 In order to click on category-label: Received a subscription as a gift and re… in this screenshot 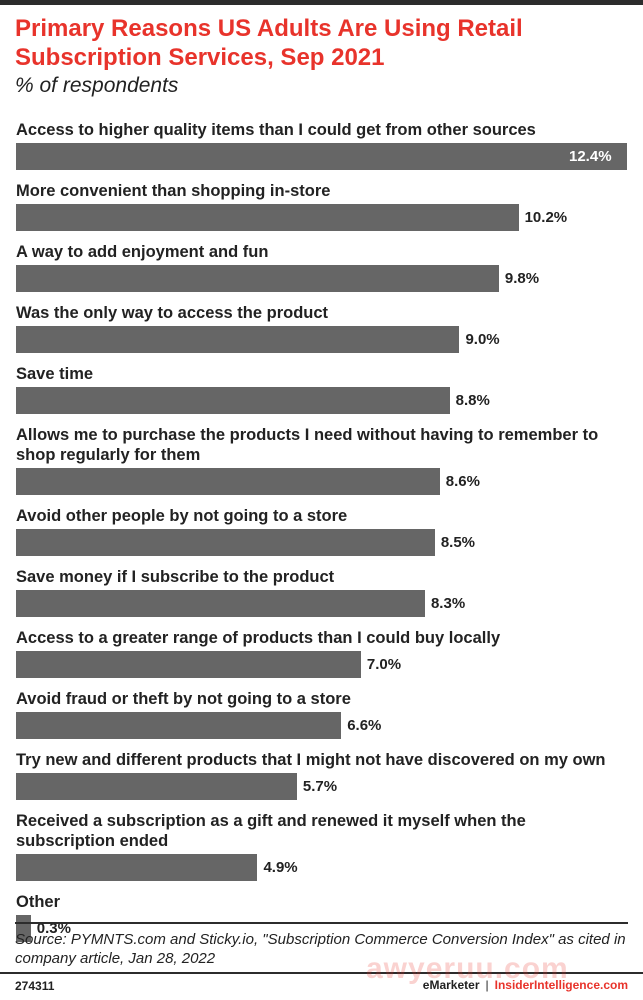, I will do `click(271, 831)`.